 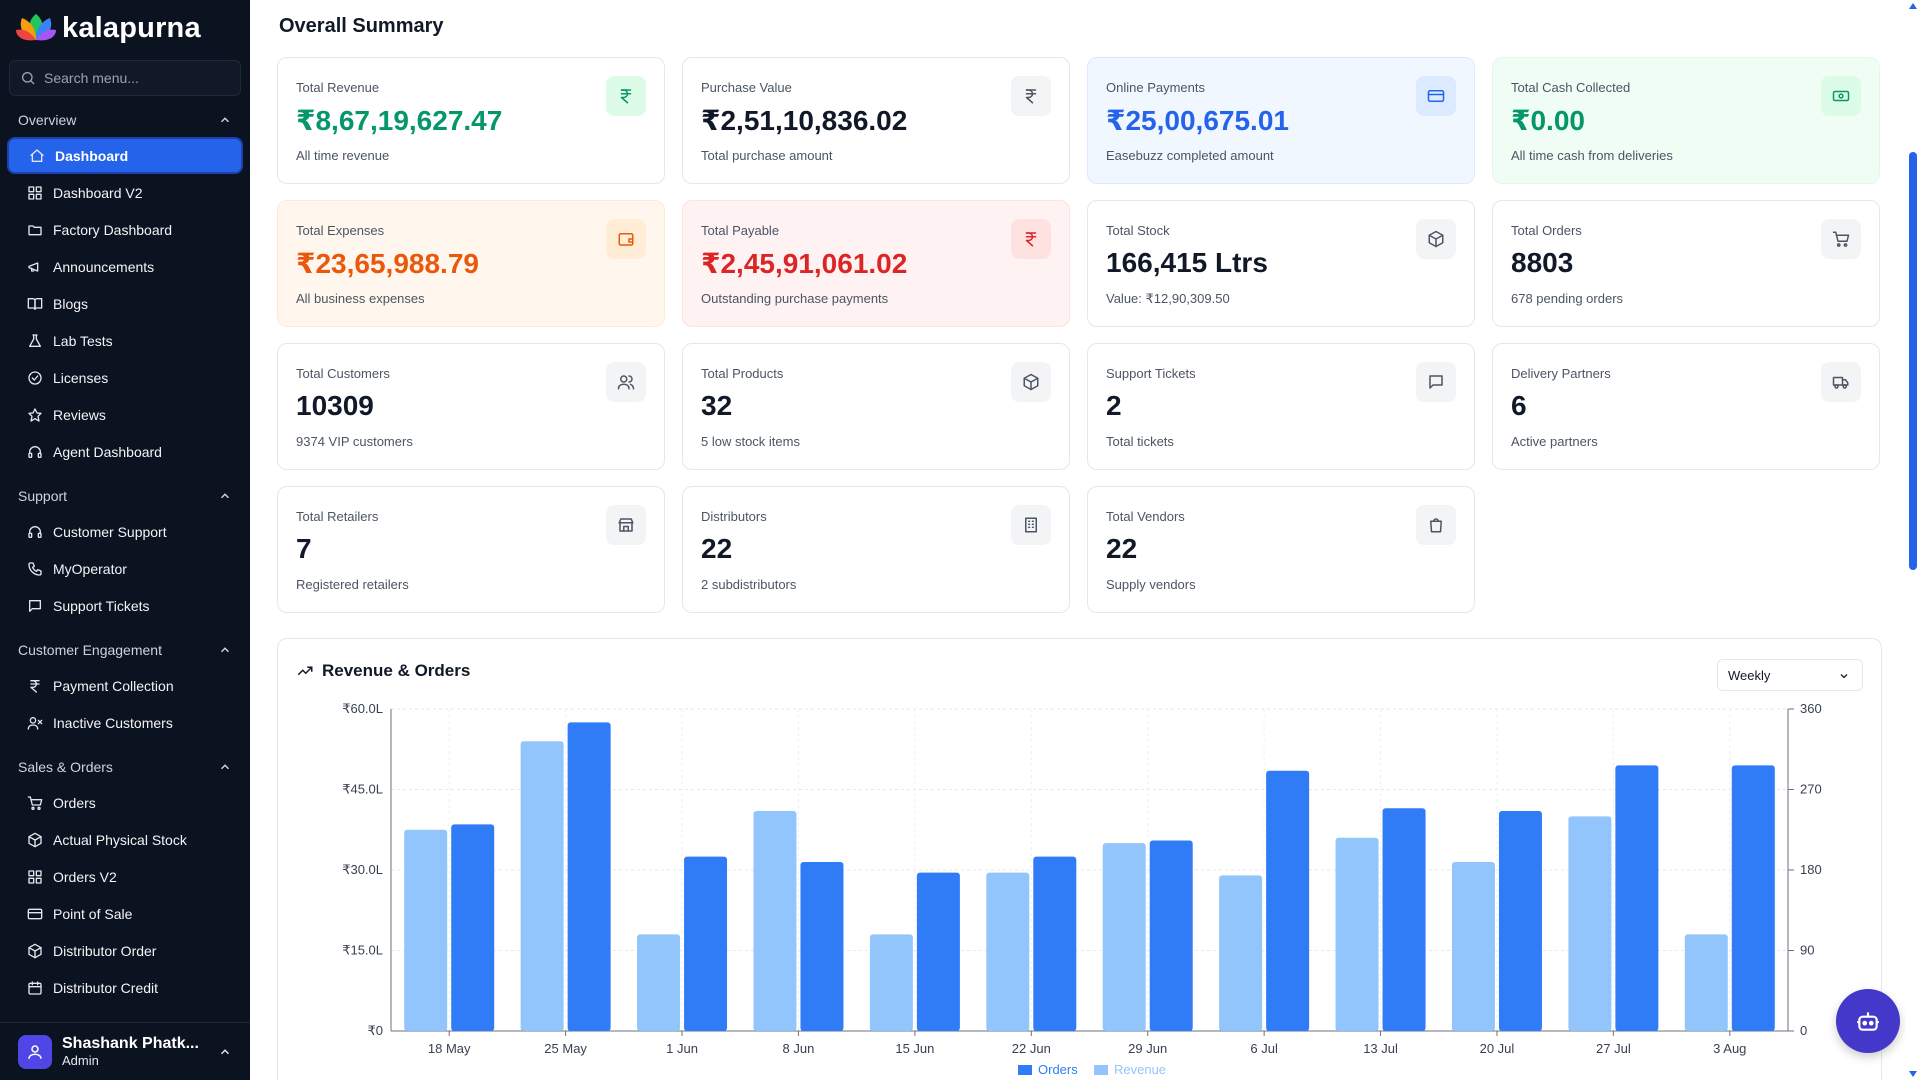 I want to click on sidebar-item: Factory Dashboard, so click(x=125, y=229).